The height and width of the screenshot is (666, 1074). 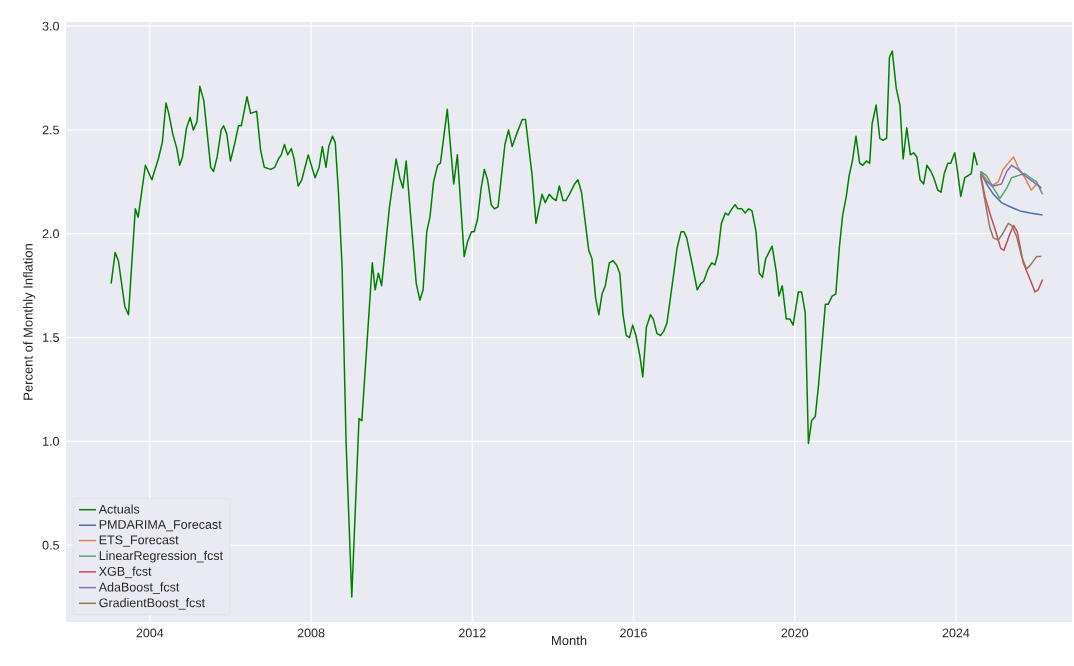 I want to click on x-axis-title: Month, so click(x=569, y=640).